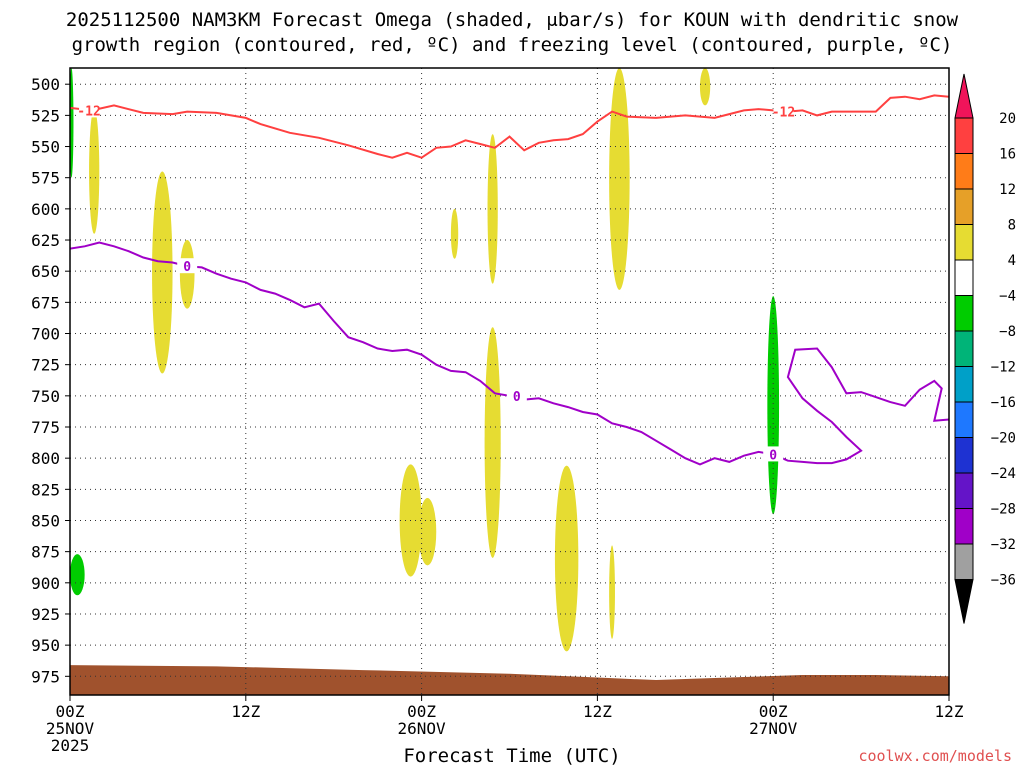 This screenshot has height=768, width=1024. I want to click on colorbar-label: −32, so click(1003, 545).